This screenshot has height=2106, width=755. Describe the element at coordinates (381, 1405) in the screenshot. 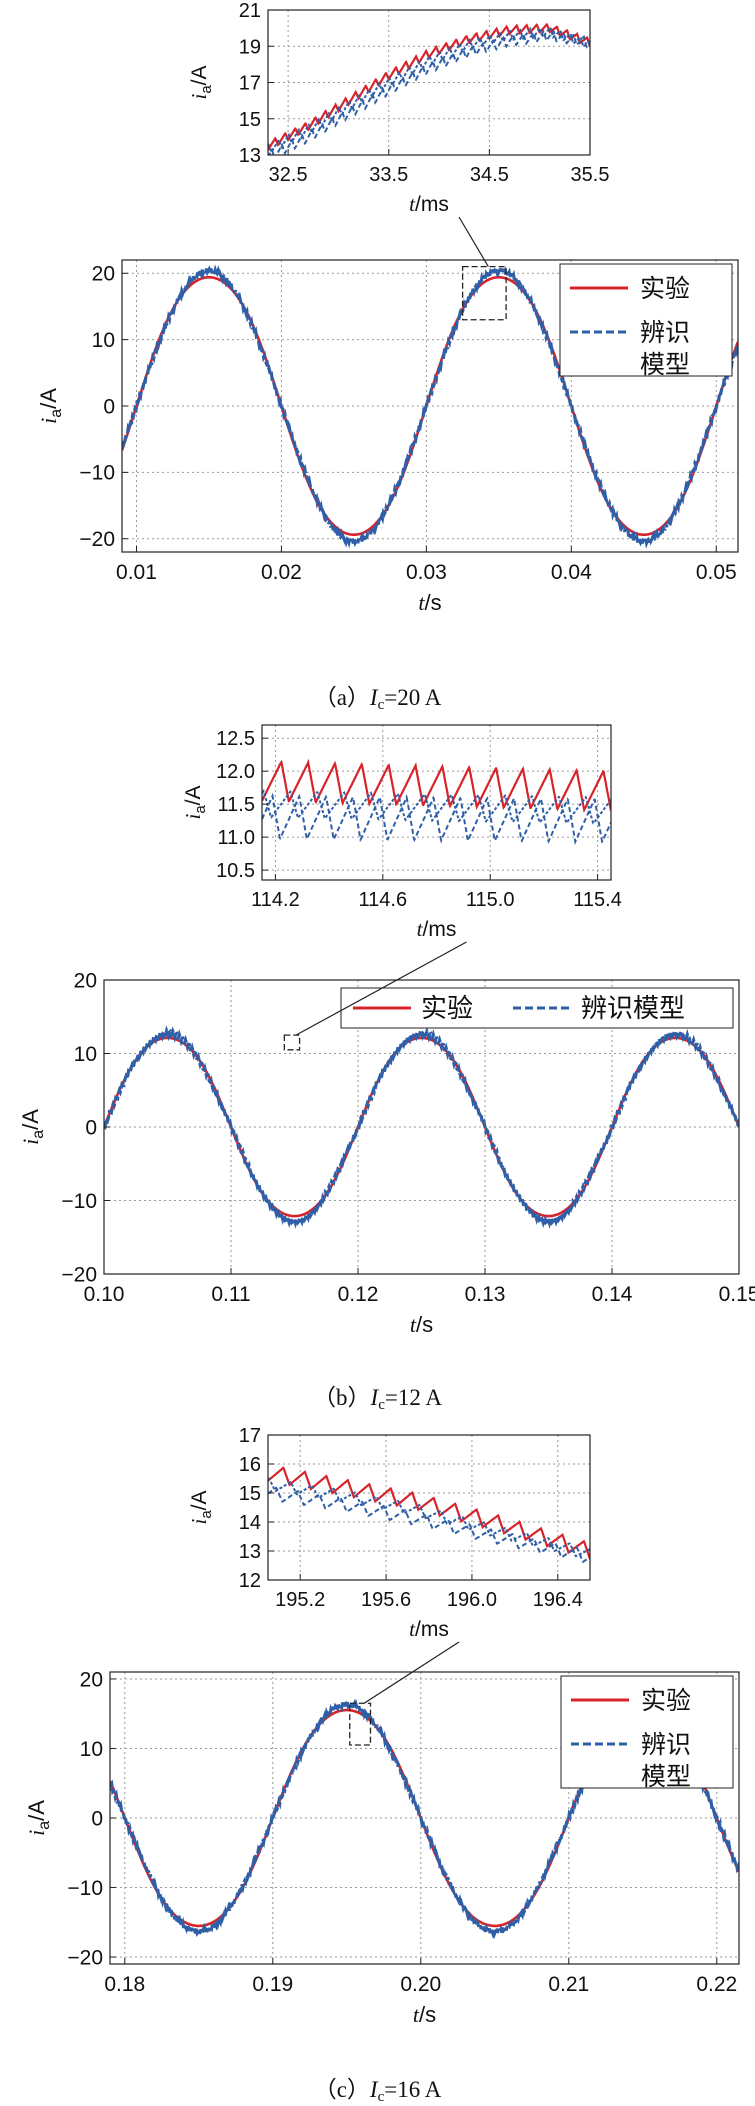

I see `caption-b-sub: c` at that location.